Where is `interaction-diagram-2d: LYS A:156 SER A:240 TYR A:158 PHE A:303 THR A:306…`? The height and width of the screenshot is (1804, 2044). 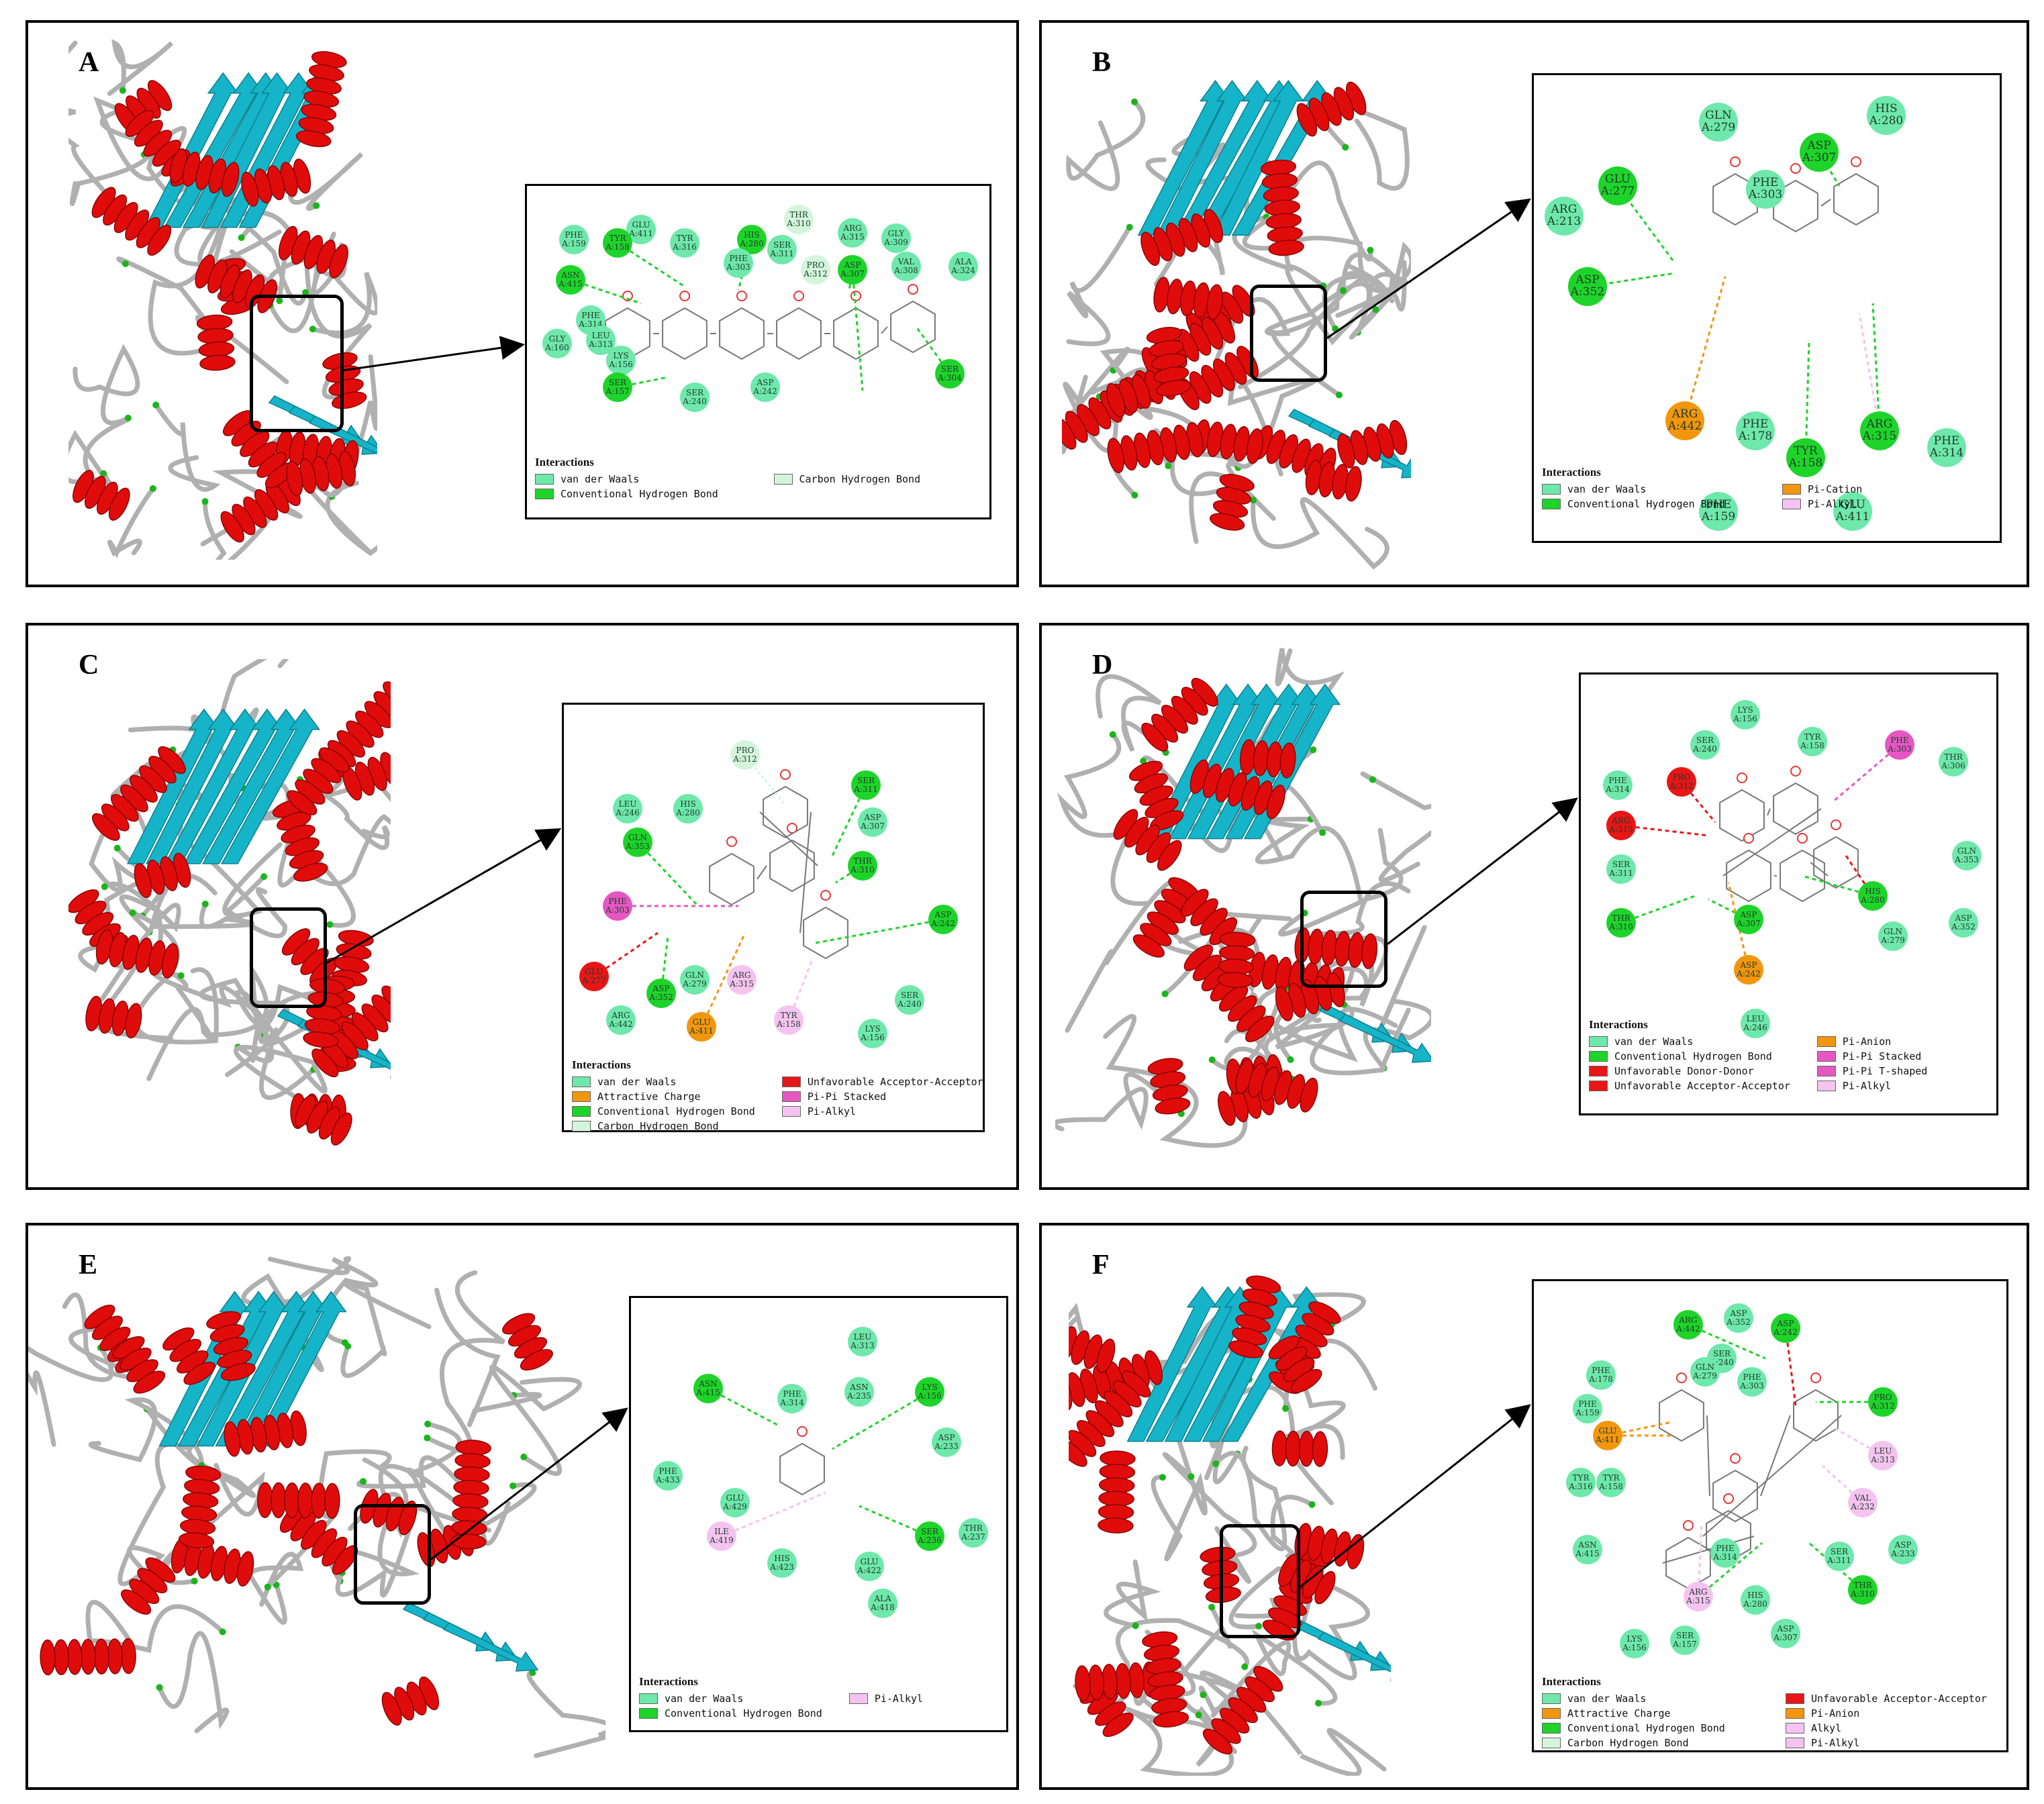
interaction-diagram-2d: LYS A:156 SER A:240 TYR A:158 PHE A:303 THR A:306… is located at coordinates (1789, 893).